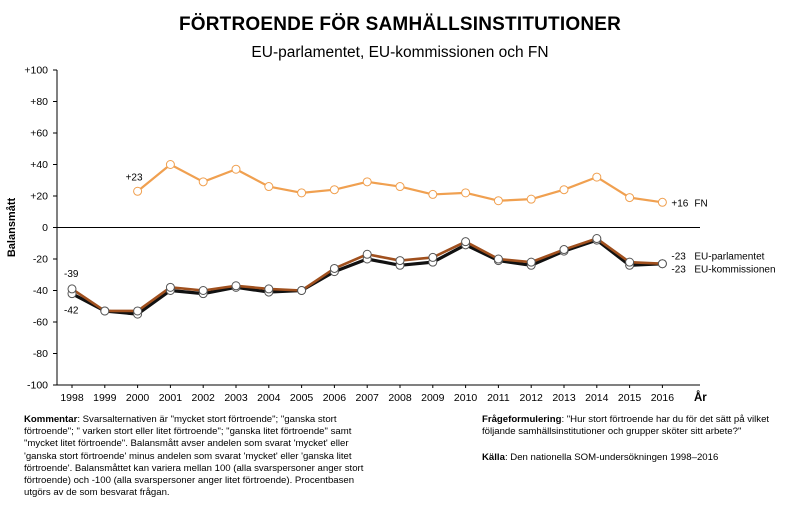 The width and height of the screenshot is (800, 513). Describe the element at coordinates (40, 323) in the screenshot. I see `y-tick-label: -60` at that location.